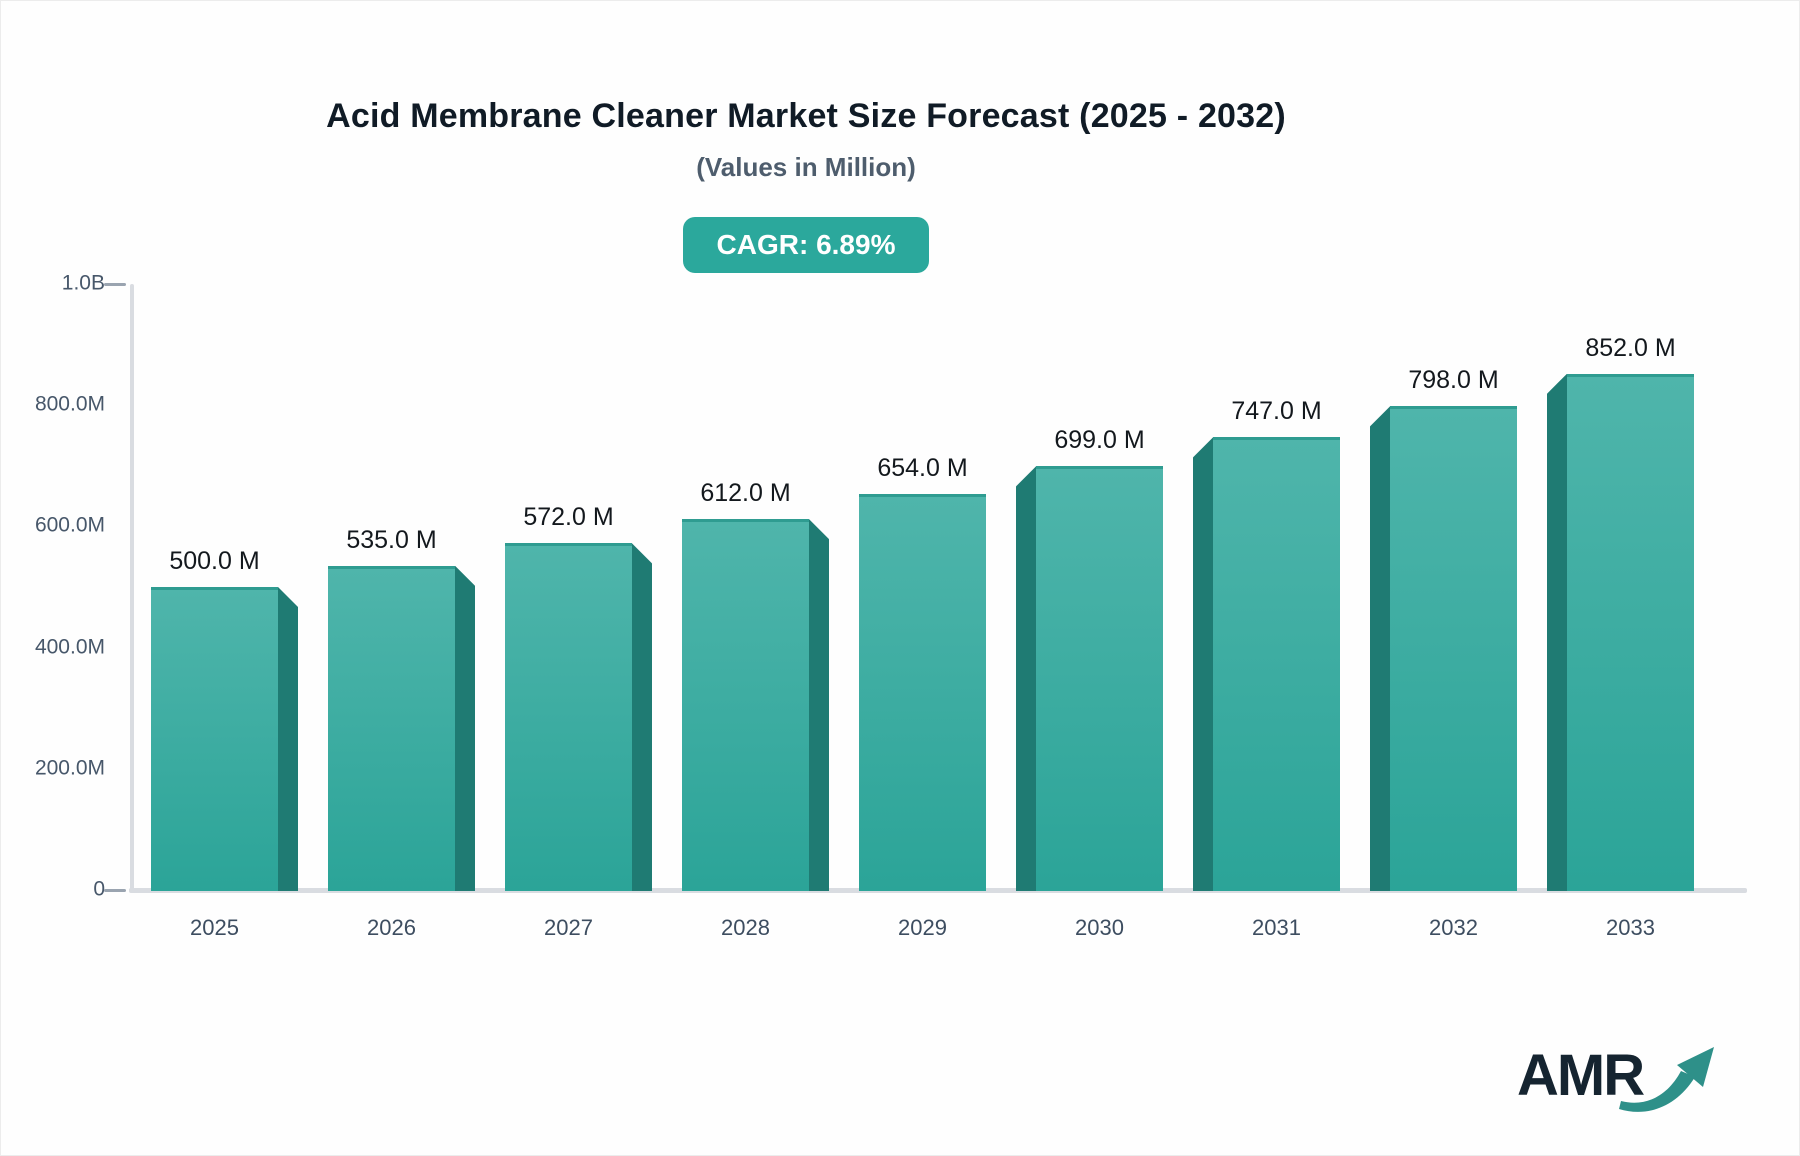 The height and width of the screenshot is (1156, 1800). What do you see at coordinates (214, 561) in the screenshot?
I see `bar-value-label: 500.0 M` at bounding box center [214, 561].